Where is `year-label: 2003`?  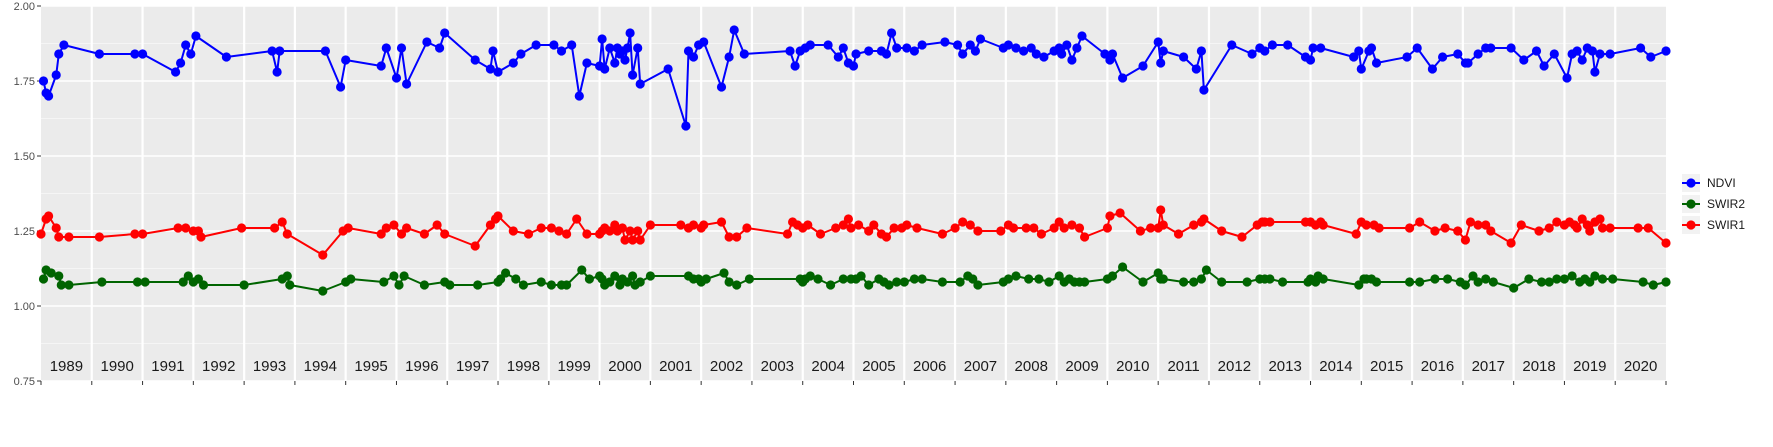 year-label: 2003 is located at coordinates (777, 366).